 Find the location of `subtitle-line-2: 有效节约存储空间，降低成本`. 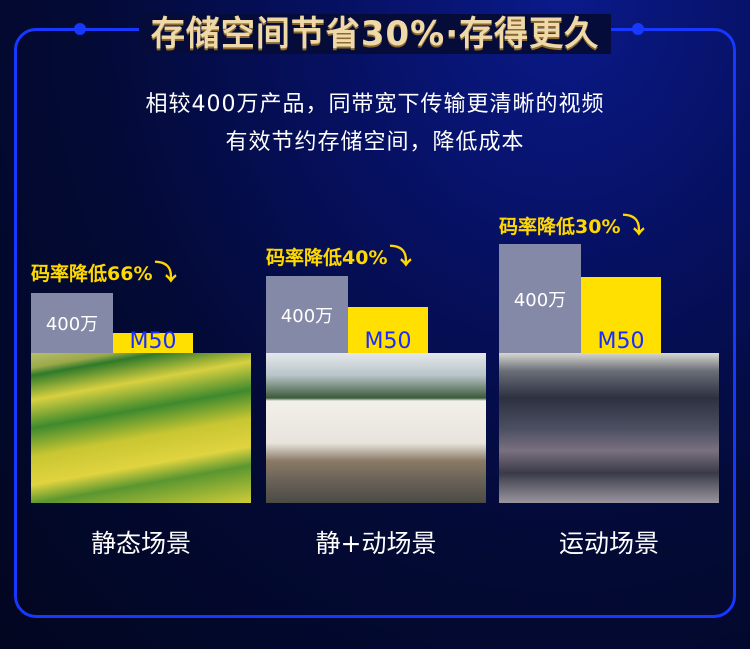

subtitle-line-2: 有效节约存储空间，降低成本 is located at coordinates (375, 142).